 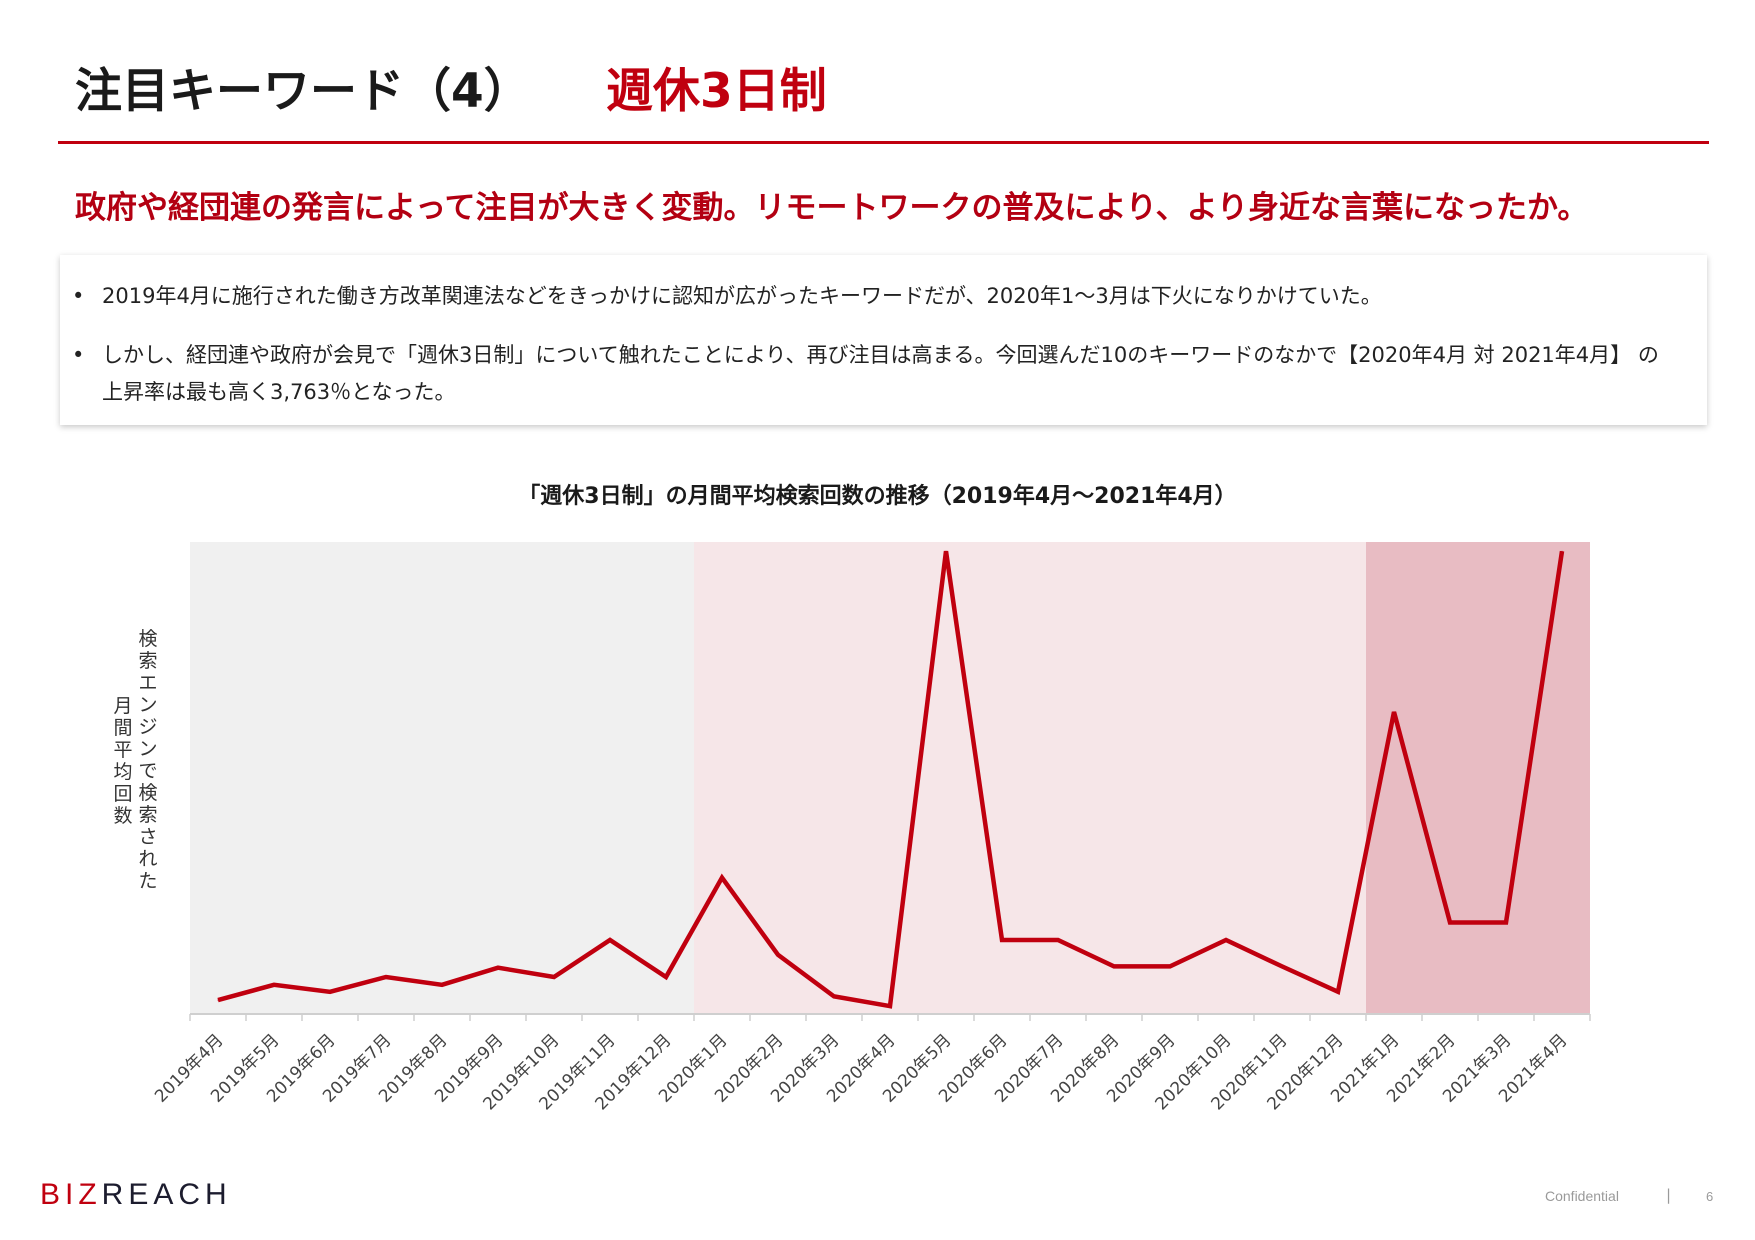 What do you see at coordinates (877, 496) in the screenshot?
I see `chart-title: 「週休3日制」の月間平均検索回数の推移（2019年4月～2021年4月）` at bounding box center [877, 496].